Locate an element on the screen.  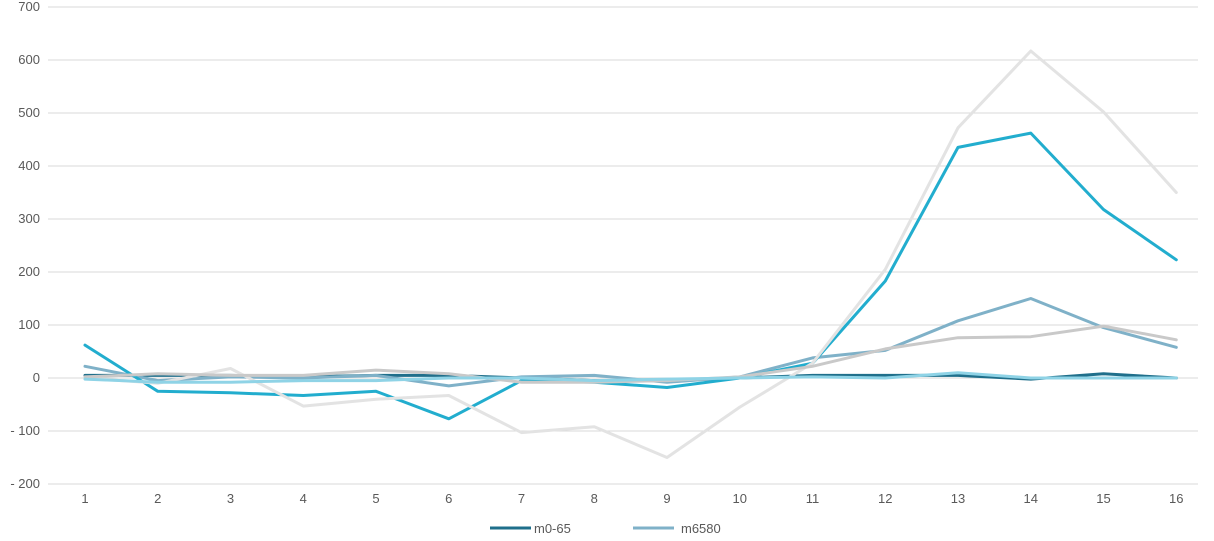
x-tick-label: 7 is located at coordinates (521, 498).